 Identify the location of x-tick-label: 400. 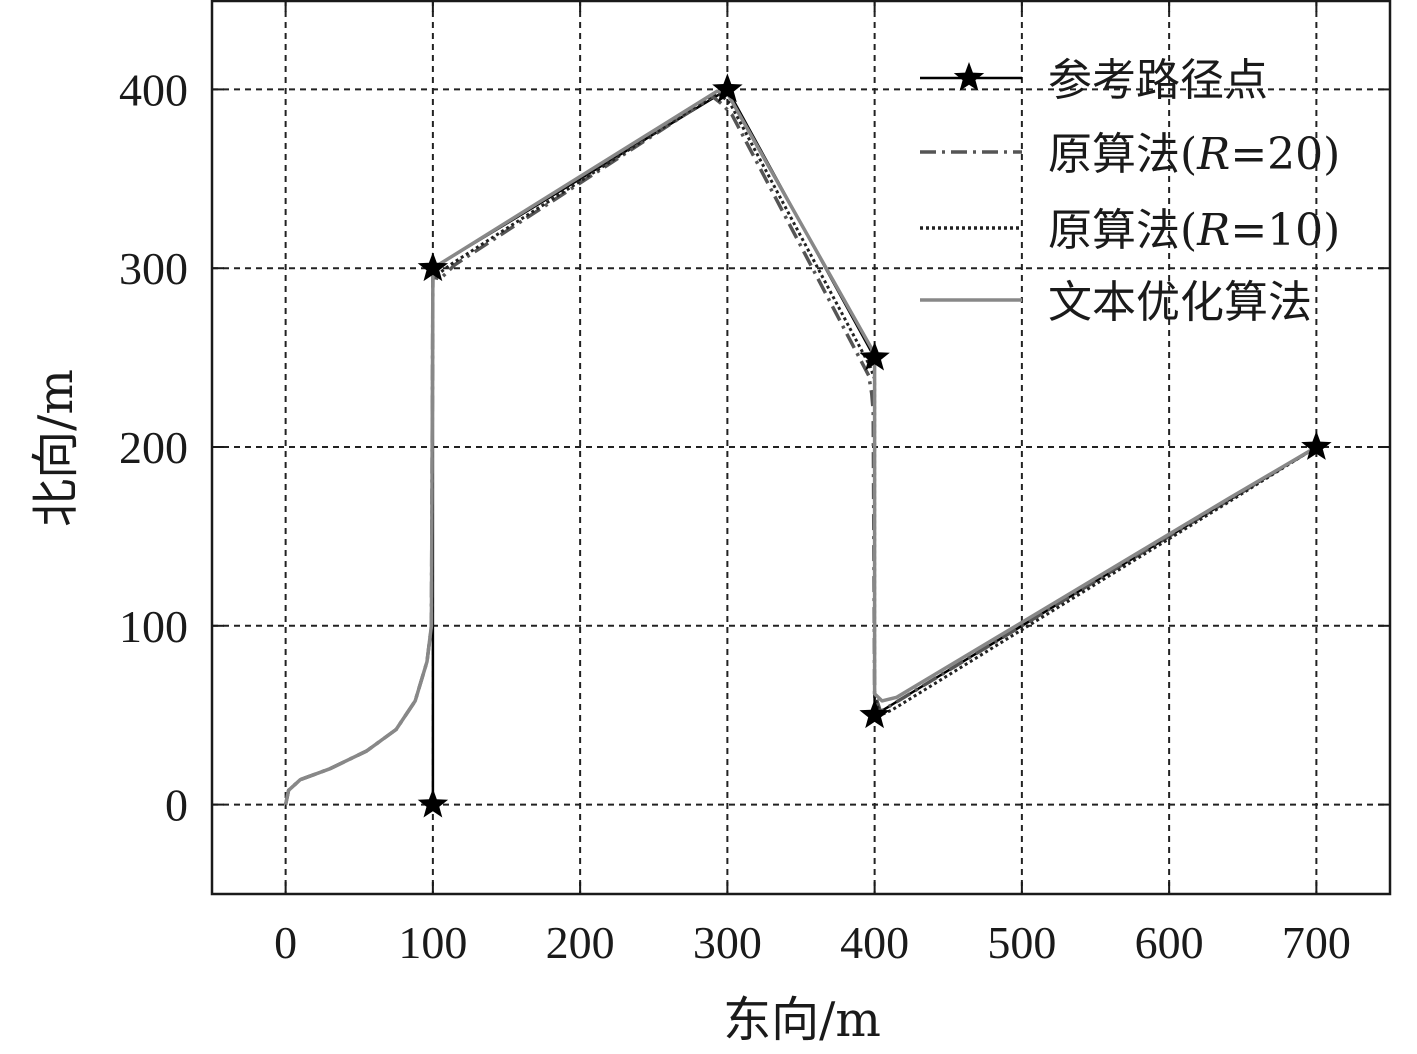
(874, 942).